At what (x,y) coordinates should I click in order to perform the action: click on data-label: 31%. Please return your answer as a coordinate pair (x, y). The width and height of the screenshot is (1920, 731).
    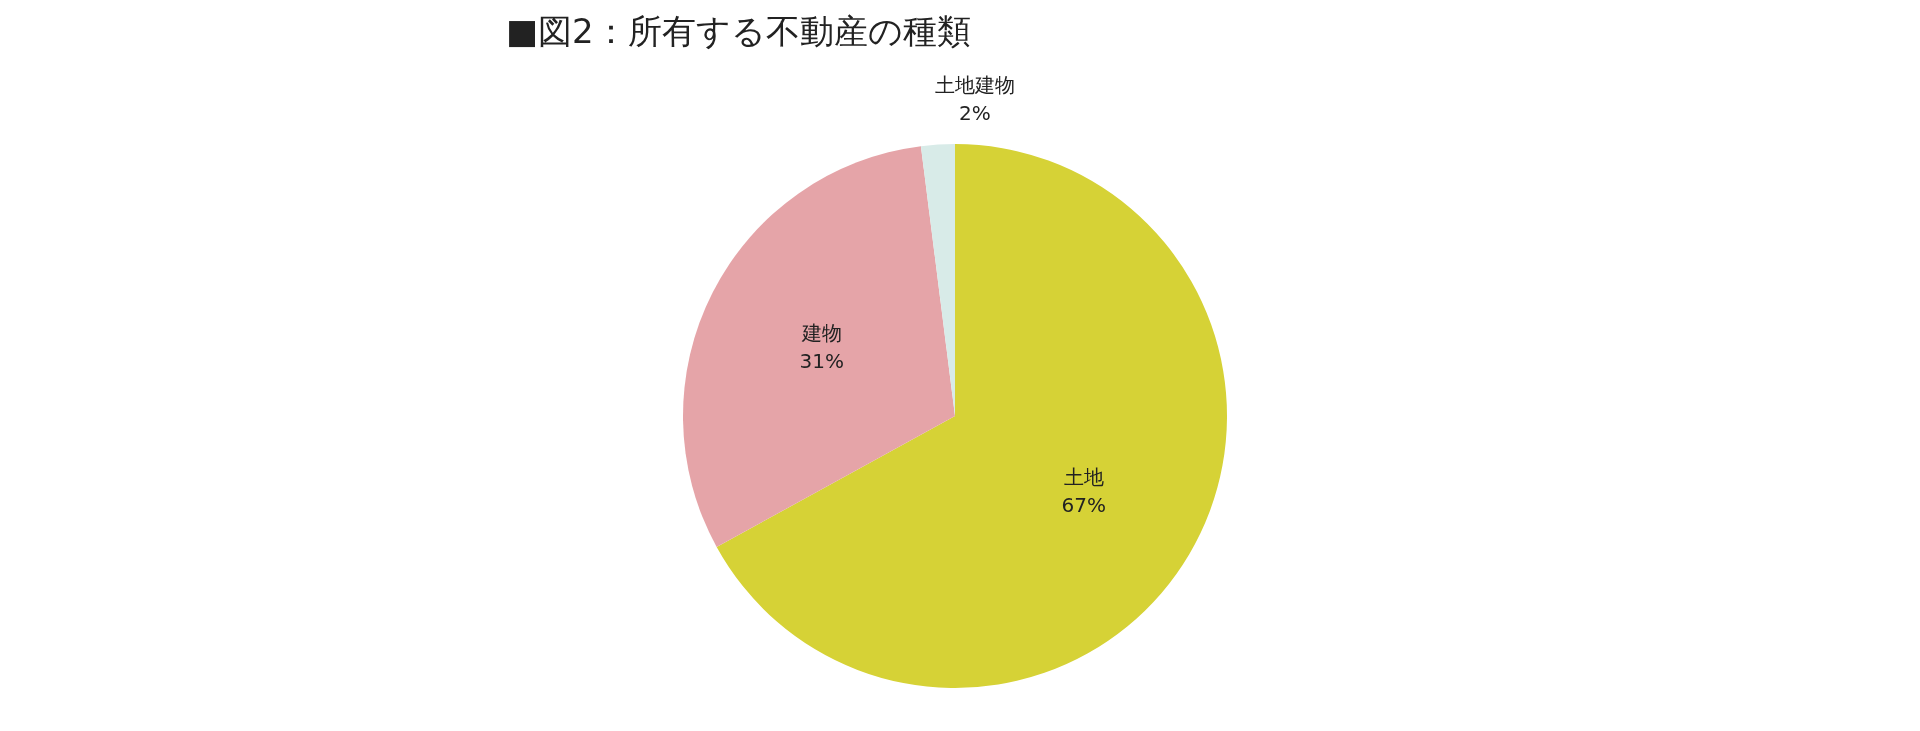
    Looking at the image, I should click on (821, 361).